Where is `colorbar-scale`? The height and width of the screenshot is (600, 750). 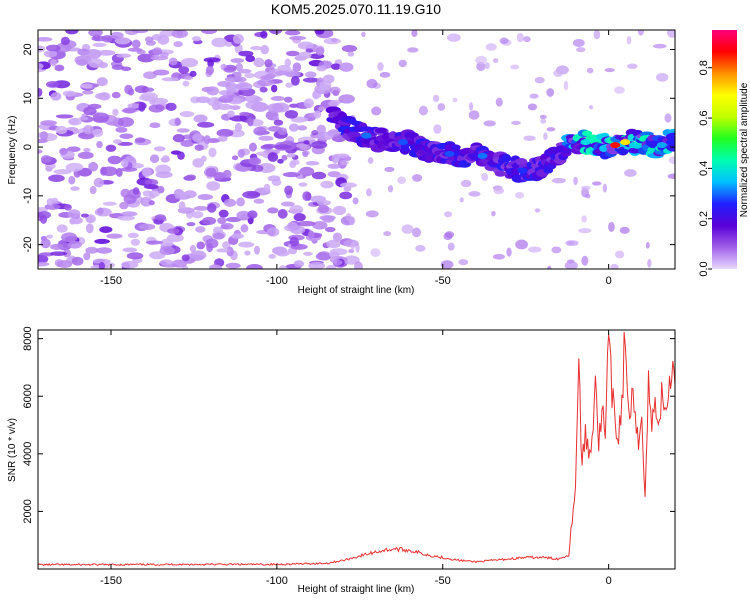
colorbar-scale is located at coordinates (724, 149).